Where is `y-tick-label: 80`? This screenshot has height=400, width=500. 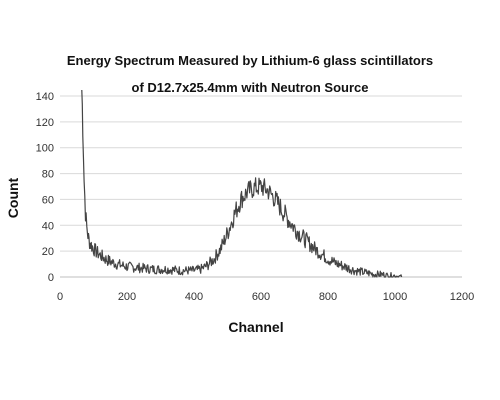 y-tick-label: 80 is located at coordinates (48, 175).